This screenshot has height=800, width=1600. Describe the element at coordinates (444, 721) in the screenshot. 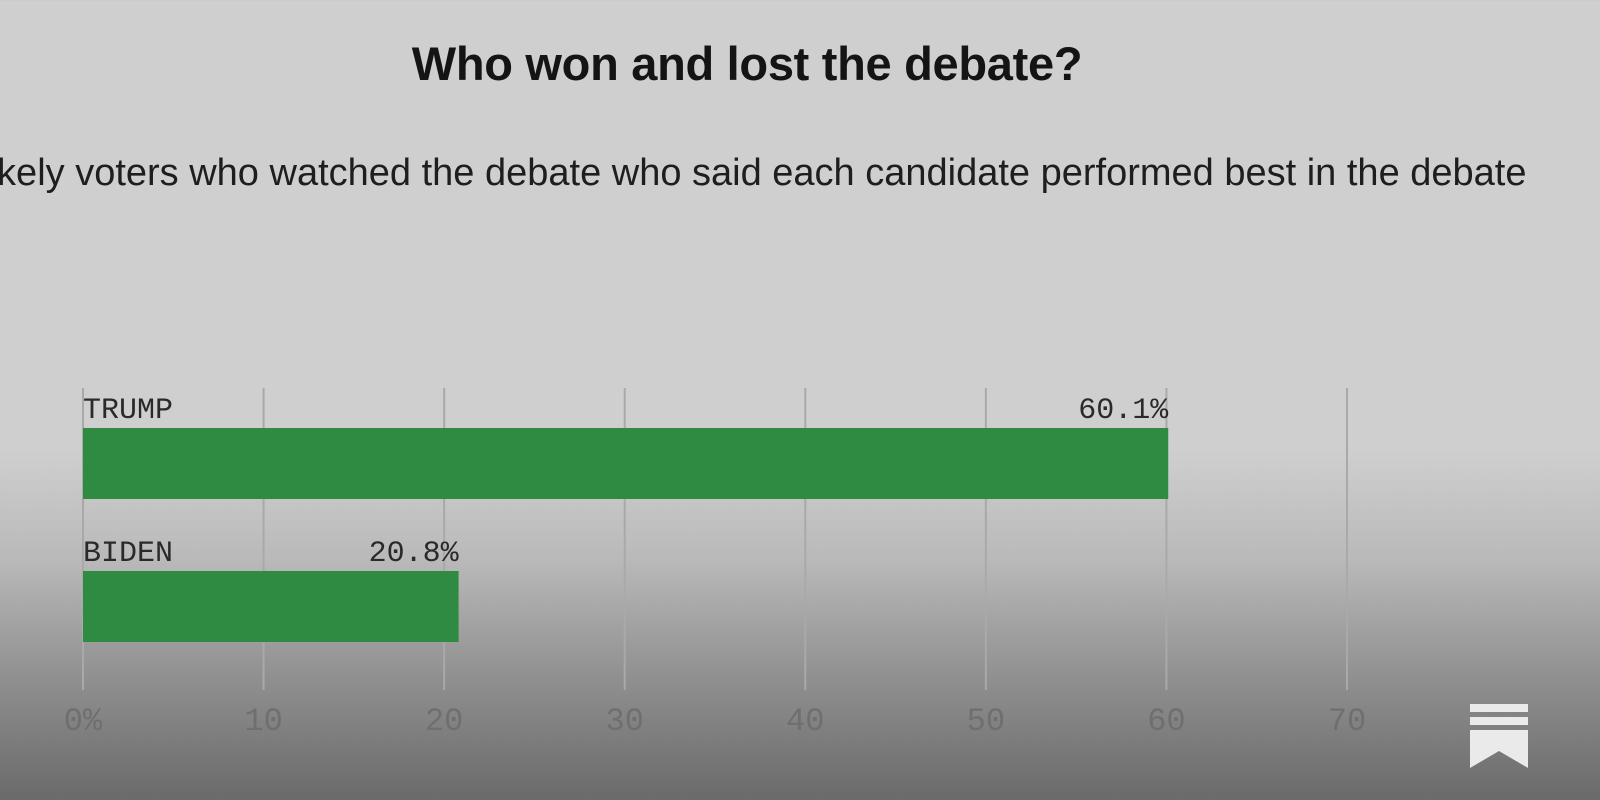

I see `x-tick-label: 20` at that location.